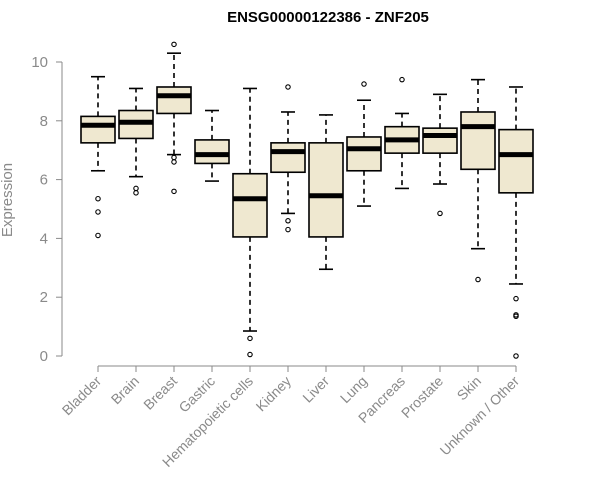 The width and height of the screenshot is (600, 500). What do you see at coordinates (422, 397) in the screenshot?
I see `x-tick-label: Prostate` at bounding box center [422, 397].